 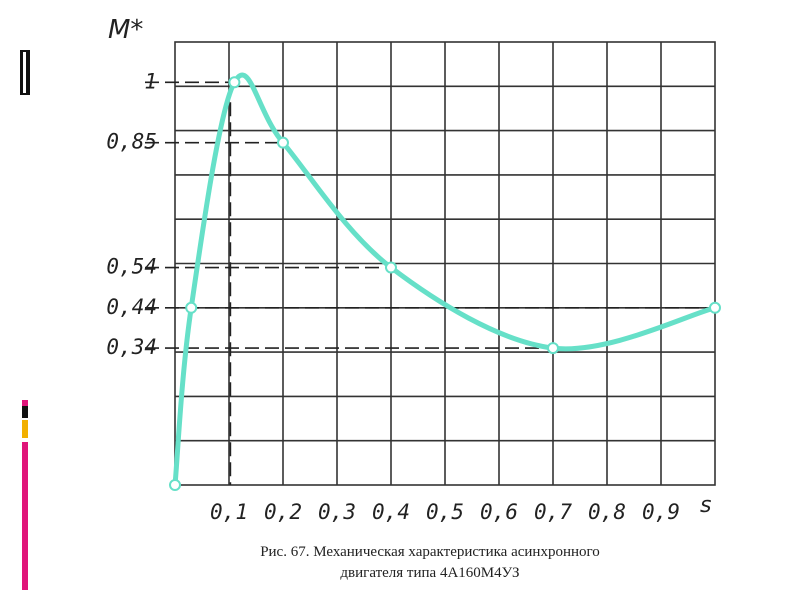 I want to click on y-tick-label: 0,44, so click(x=131, y=307).